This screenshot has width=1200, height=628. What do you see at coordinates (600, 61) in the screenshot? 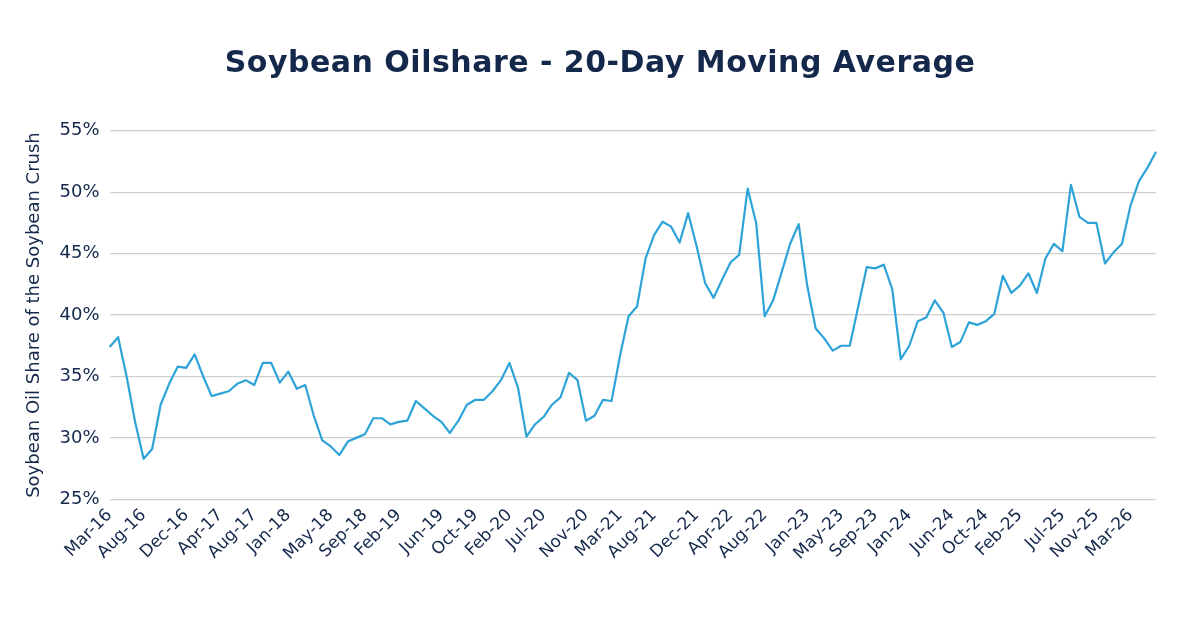
I see `chart-title: Soybean Oilshare - 20-Day Moving Average` at bounding box center [600, 61].